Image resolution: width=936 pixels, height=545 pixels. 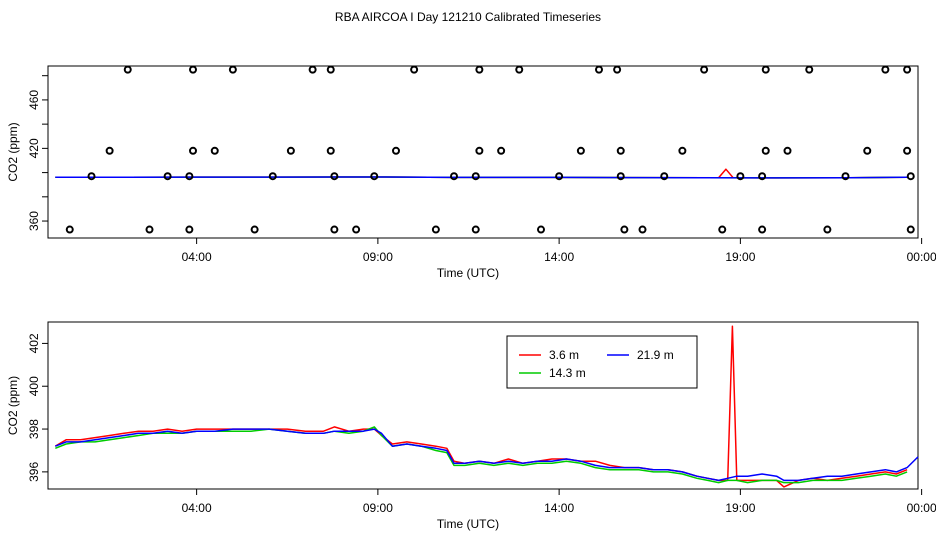 I want to click on y-tick-label: 400, so click(x=34, y=386).